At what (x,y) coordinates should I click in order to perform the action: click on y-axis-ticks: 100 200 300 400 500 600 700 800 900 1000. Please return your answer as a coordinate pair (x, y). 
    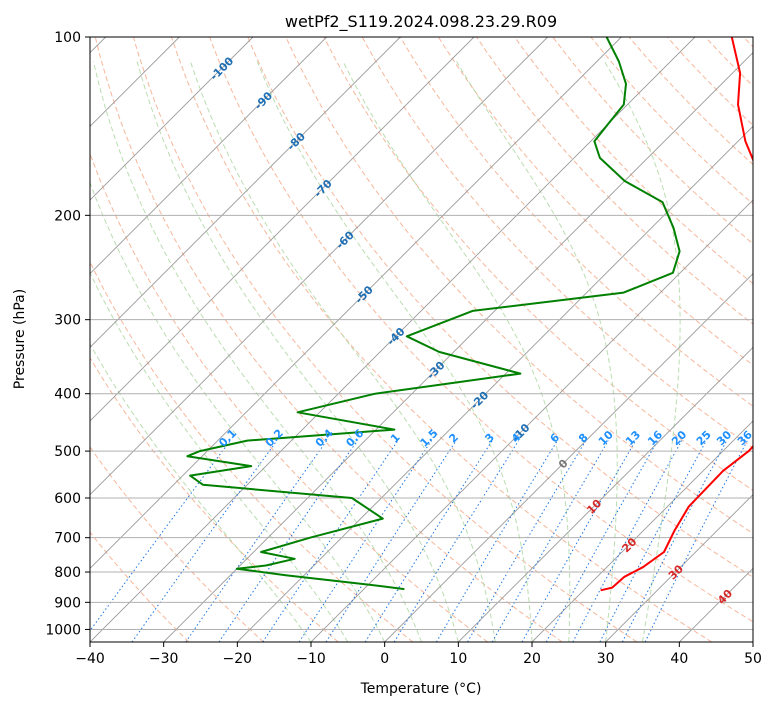
    Looking at the image, I should click on (67, 334).